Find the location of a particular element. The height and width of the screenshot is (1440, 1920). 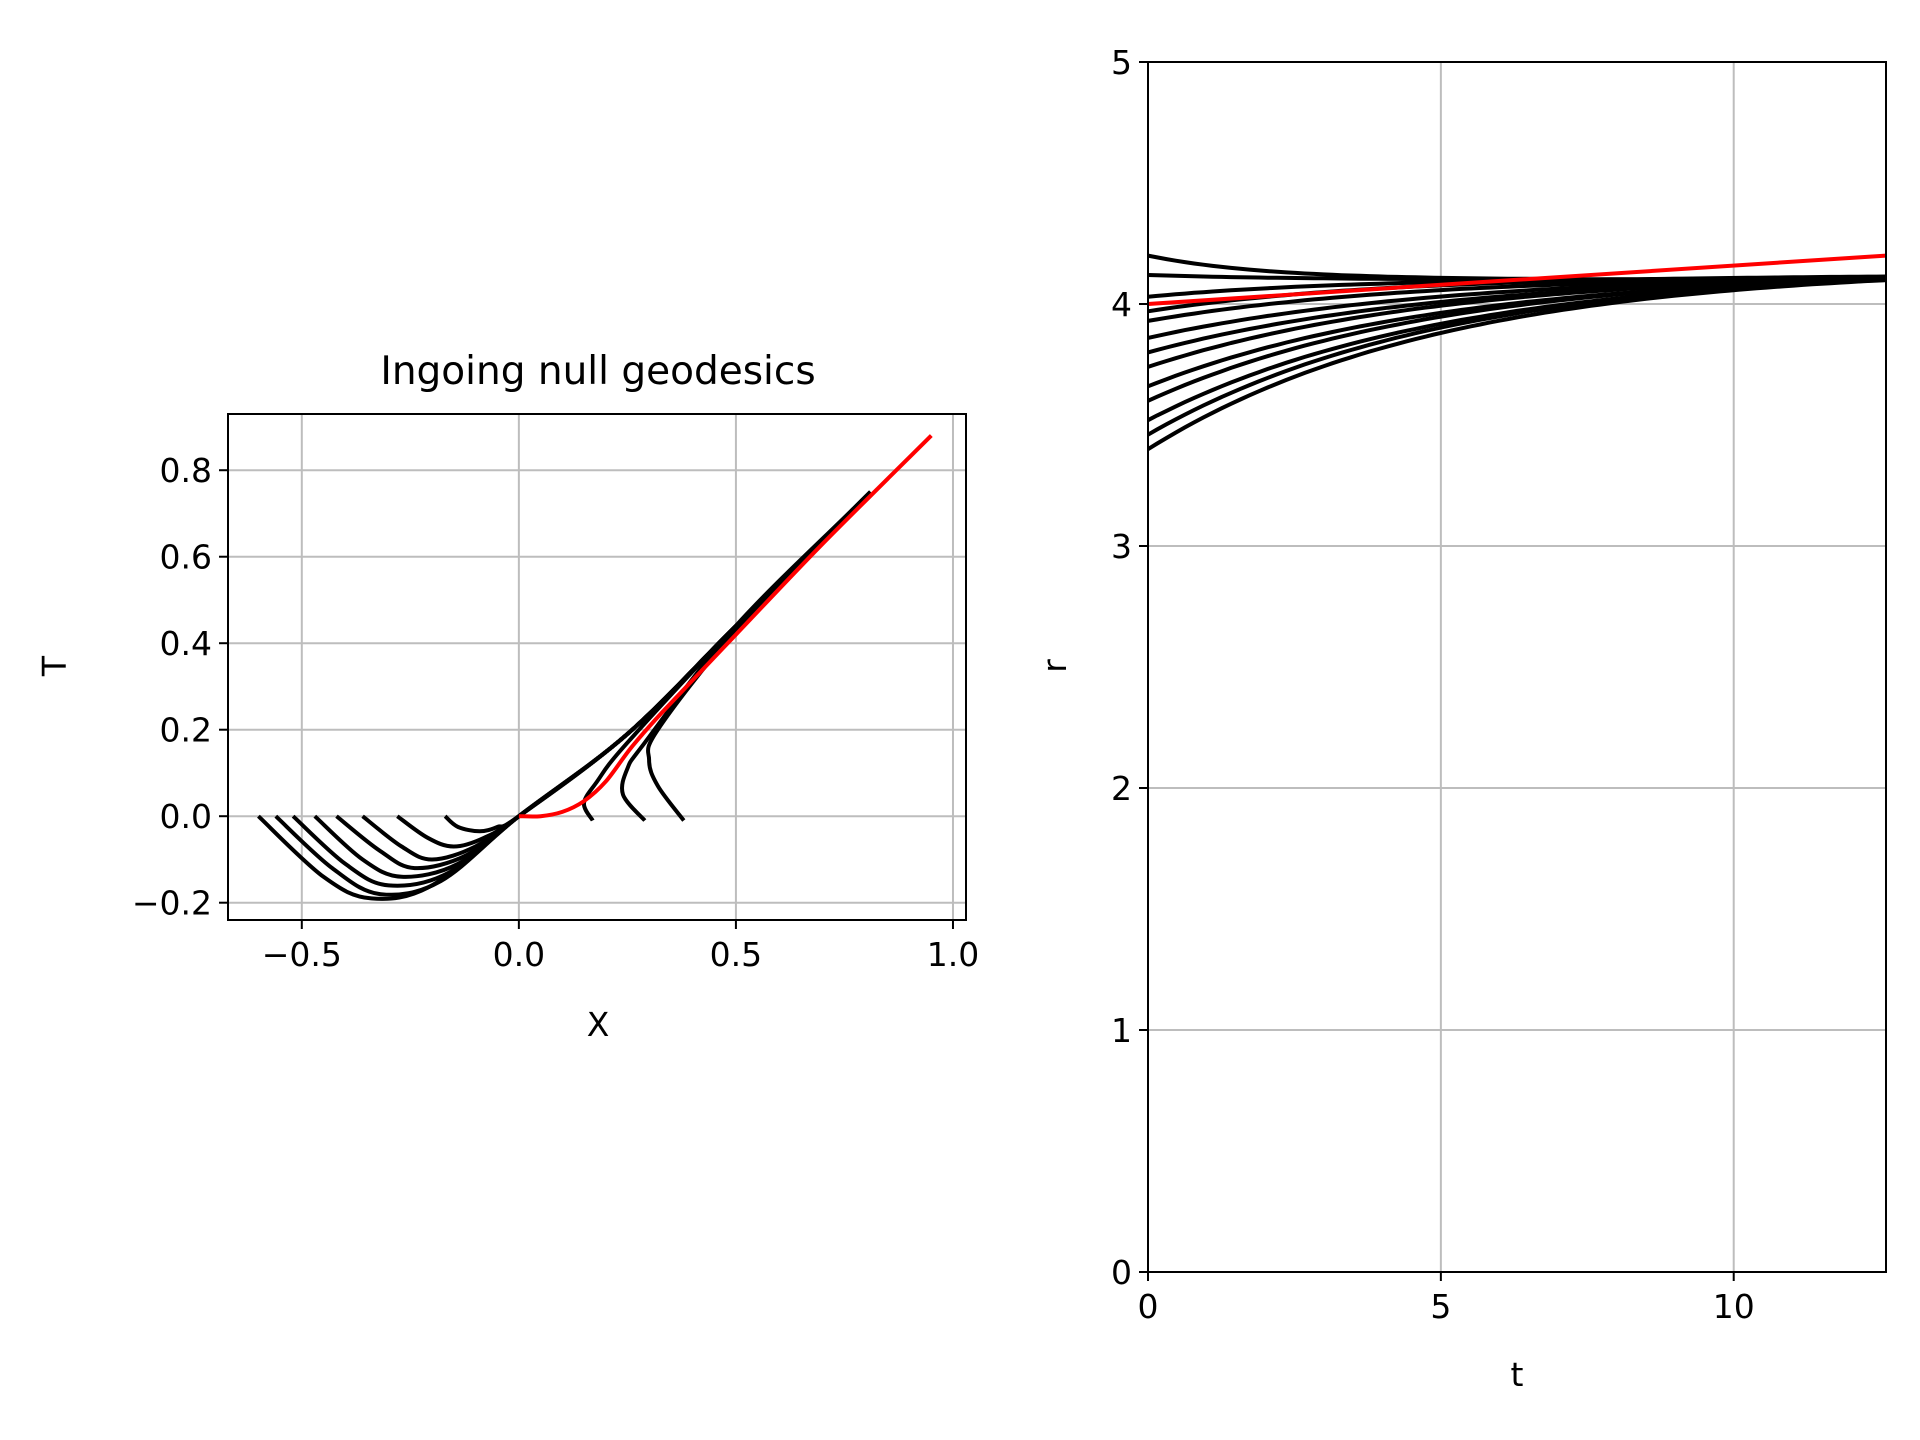

right-x-tick-label: 0 is located at coordinates (1148, 1306).